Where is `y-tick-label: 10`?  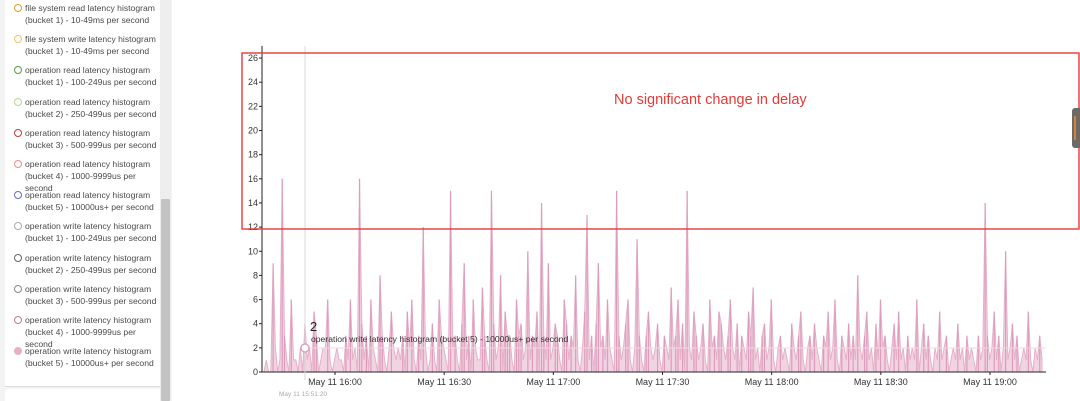 y-tick-label: 10 is located at coordinates (253, 251).